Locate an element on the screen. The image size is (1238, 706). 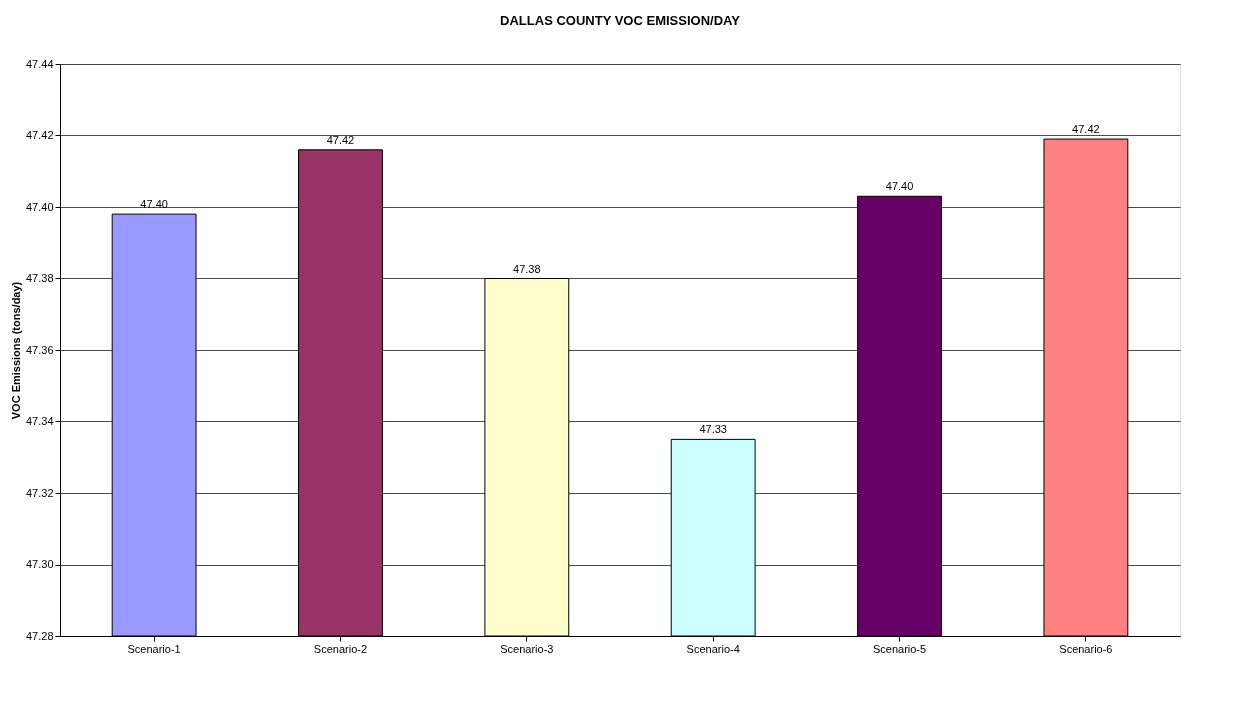
y-tick-label: 47.30 is located at coordinates (39, 564).